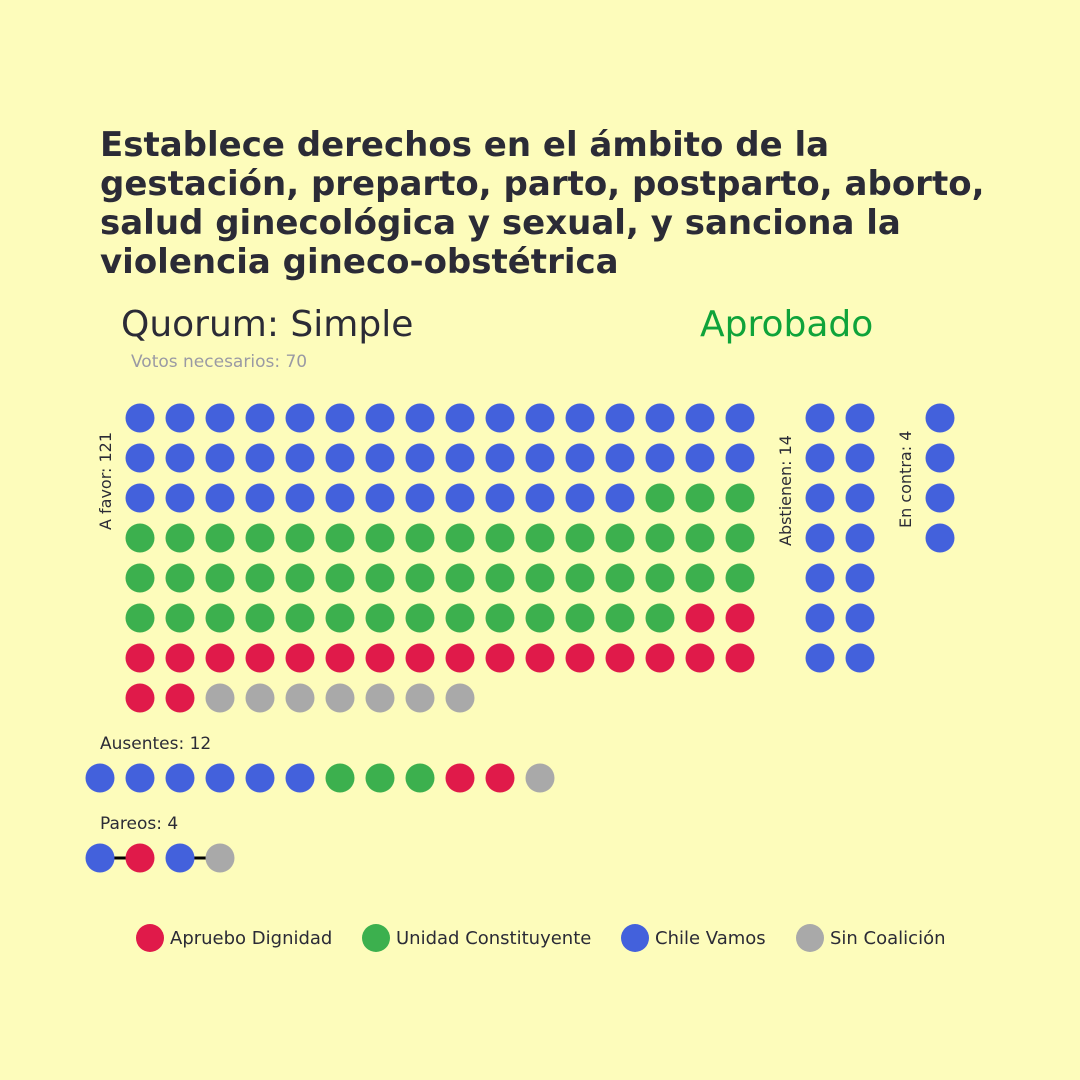 This screenshot has height=1080, width=1080. I want to click on result-label: Aprobado, so click(787, 324).